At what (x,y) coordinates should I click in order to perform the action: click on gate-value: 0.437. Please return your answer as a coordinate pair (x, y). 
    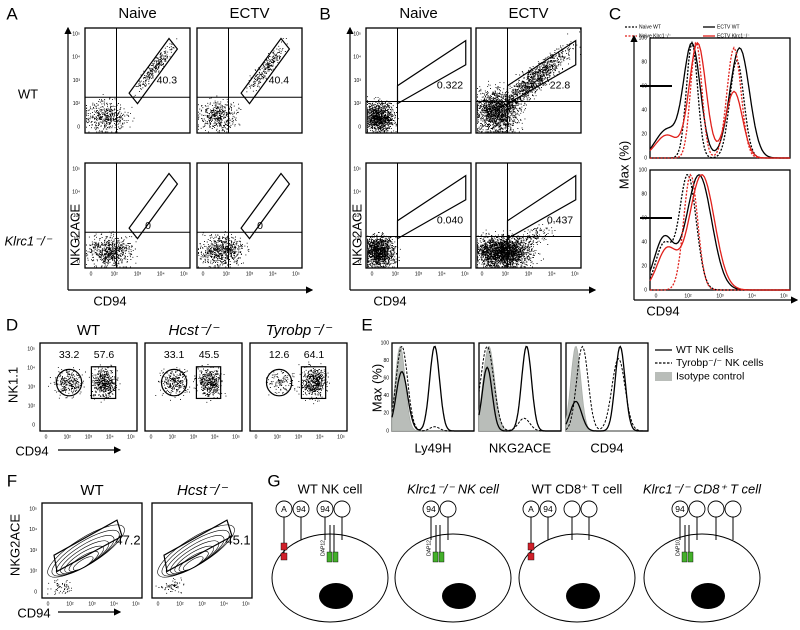
    Looking at the image, I should click on (560, 221).